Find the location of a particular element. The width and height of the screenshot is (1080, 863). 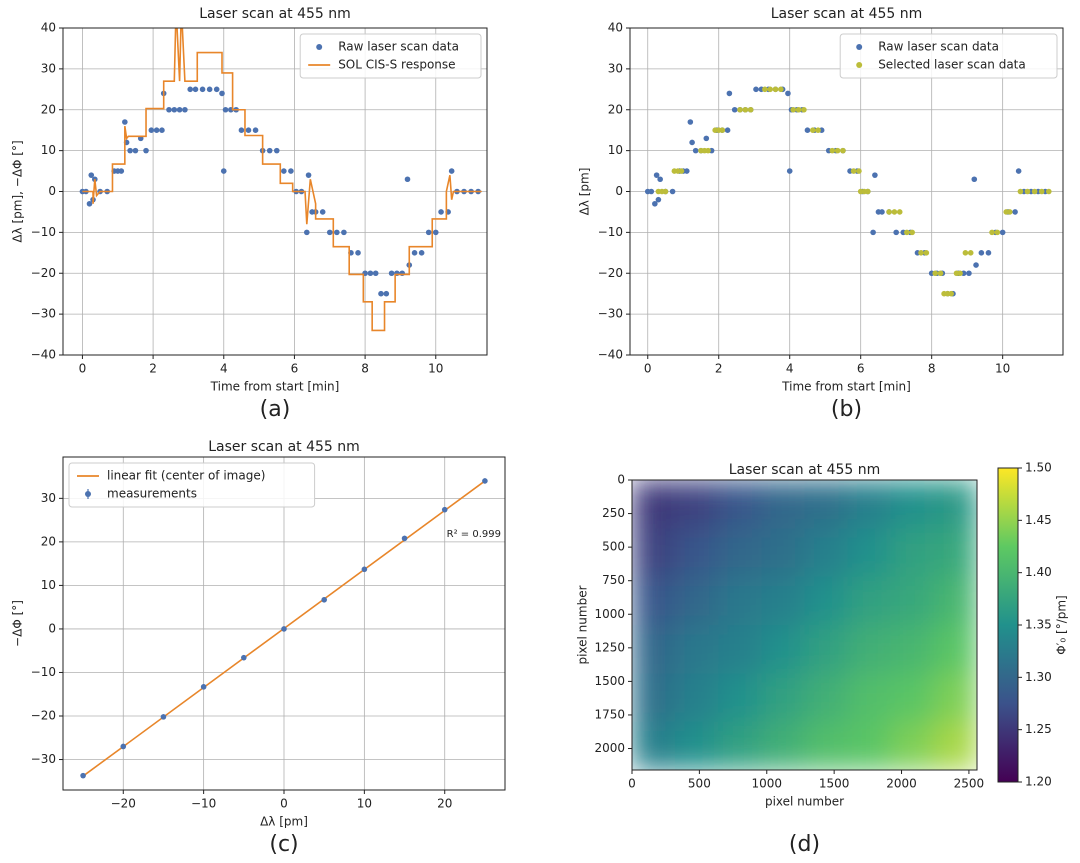

y-axis-label: Δλ [pm], −ΔΦ [°] is located at coordinates (18, 191).